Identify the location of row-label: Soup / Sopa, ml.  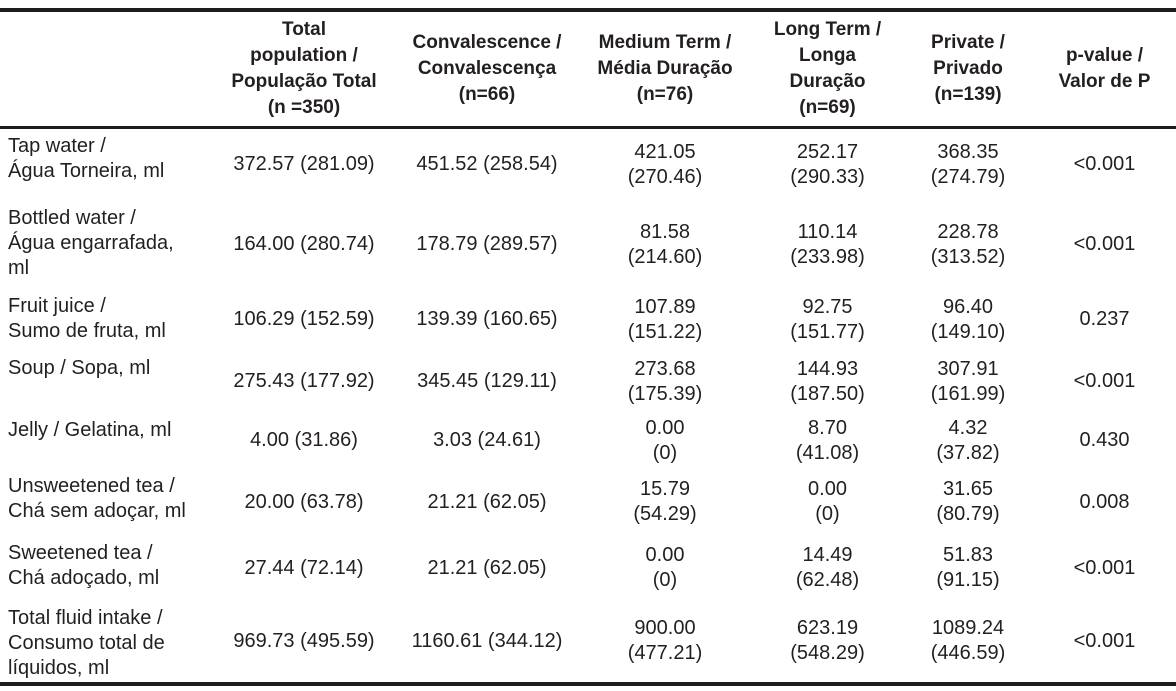
(79, 367).